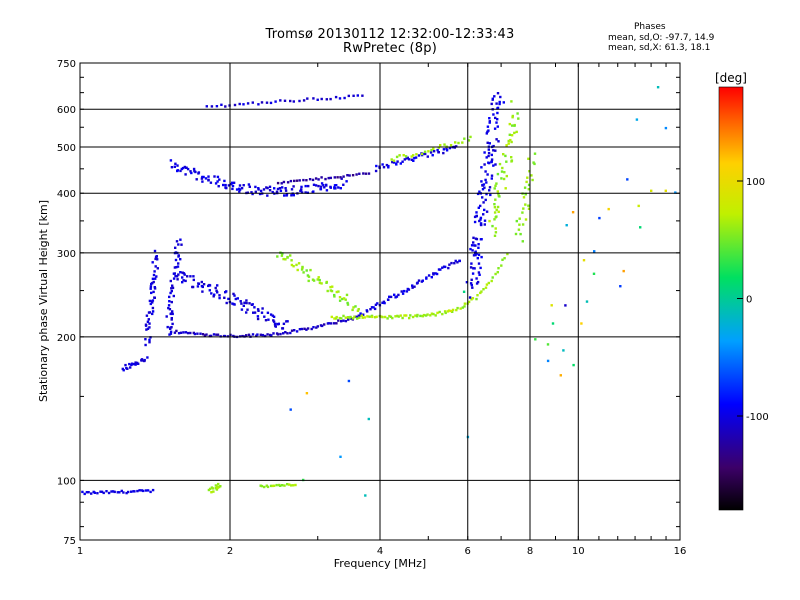 The width and height of the screenshot is (800, 600). Describe the element at coordinates (66, 110) in the screenshot. I see `y-tick-label: 600` at that location.